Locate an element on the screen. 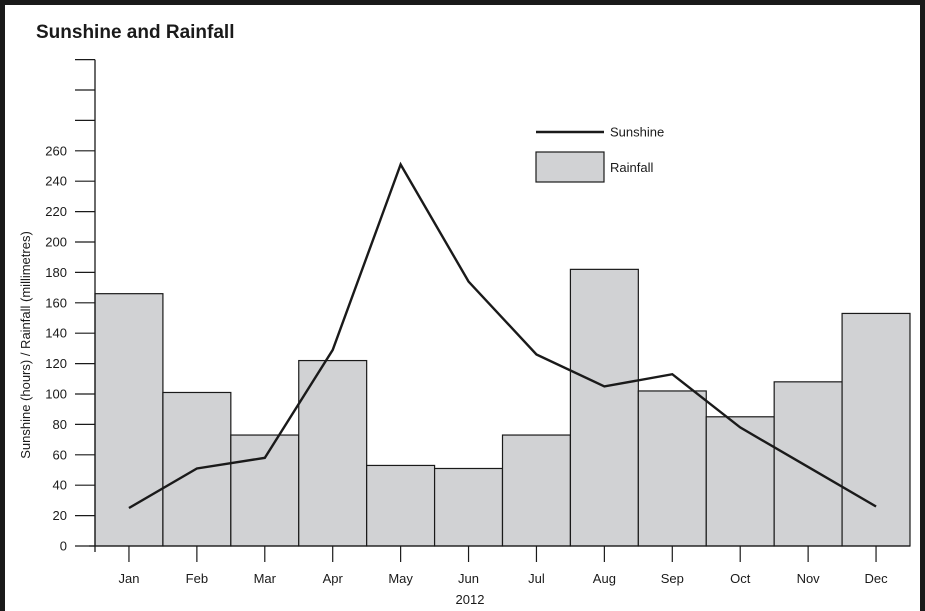  x-tick-label-feb: Feb is located at coordinates (197, 578).